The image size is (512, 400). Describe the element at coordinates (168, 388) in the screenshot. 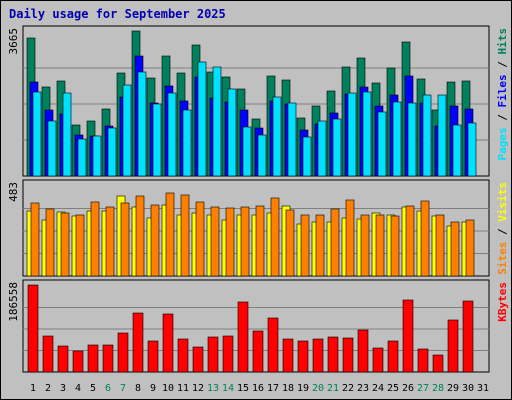

I see `day-label-10: 10` at that location.